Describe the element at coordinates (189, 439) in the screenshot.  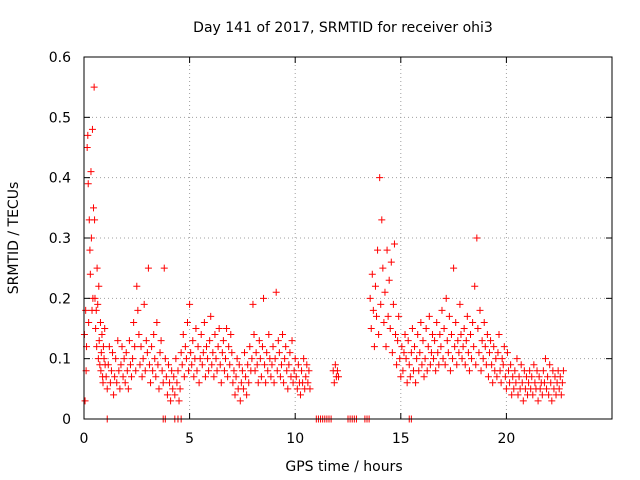
I see `x-tick-label: 5` at that location.